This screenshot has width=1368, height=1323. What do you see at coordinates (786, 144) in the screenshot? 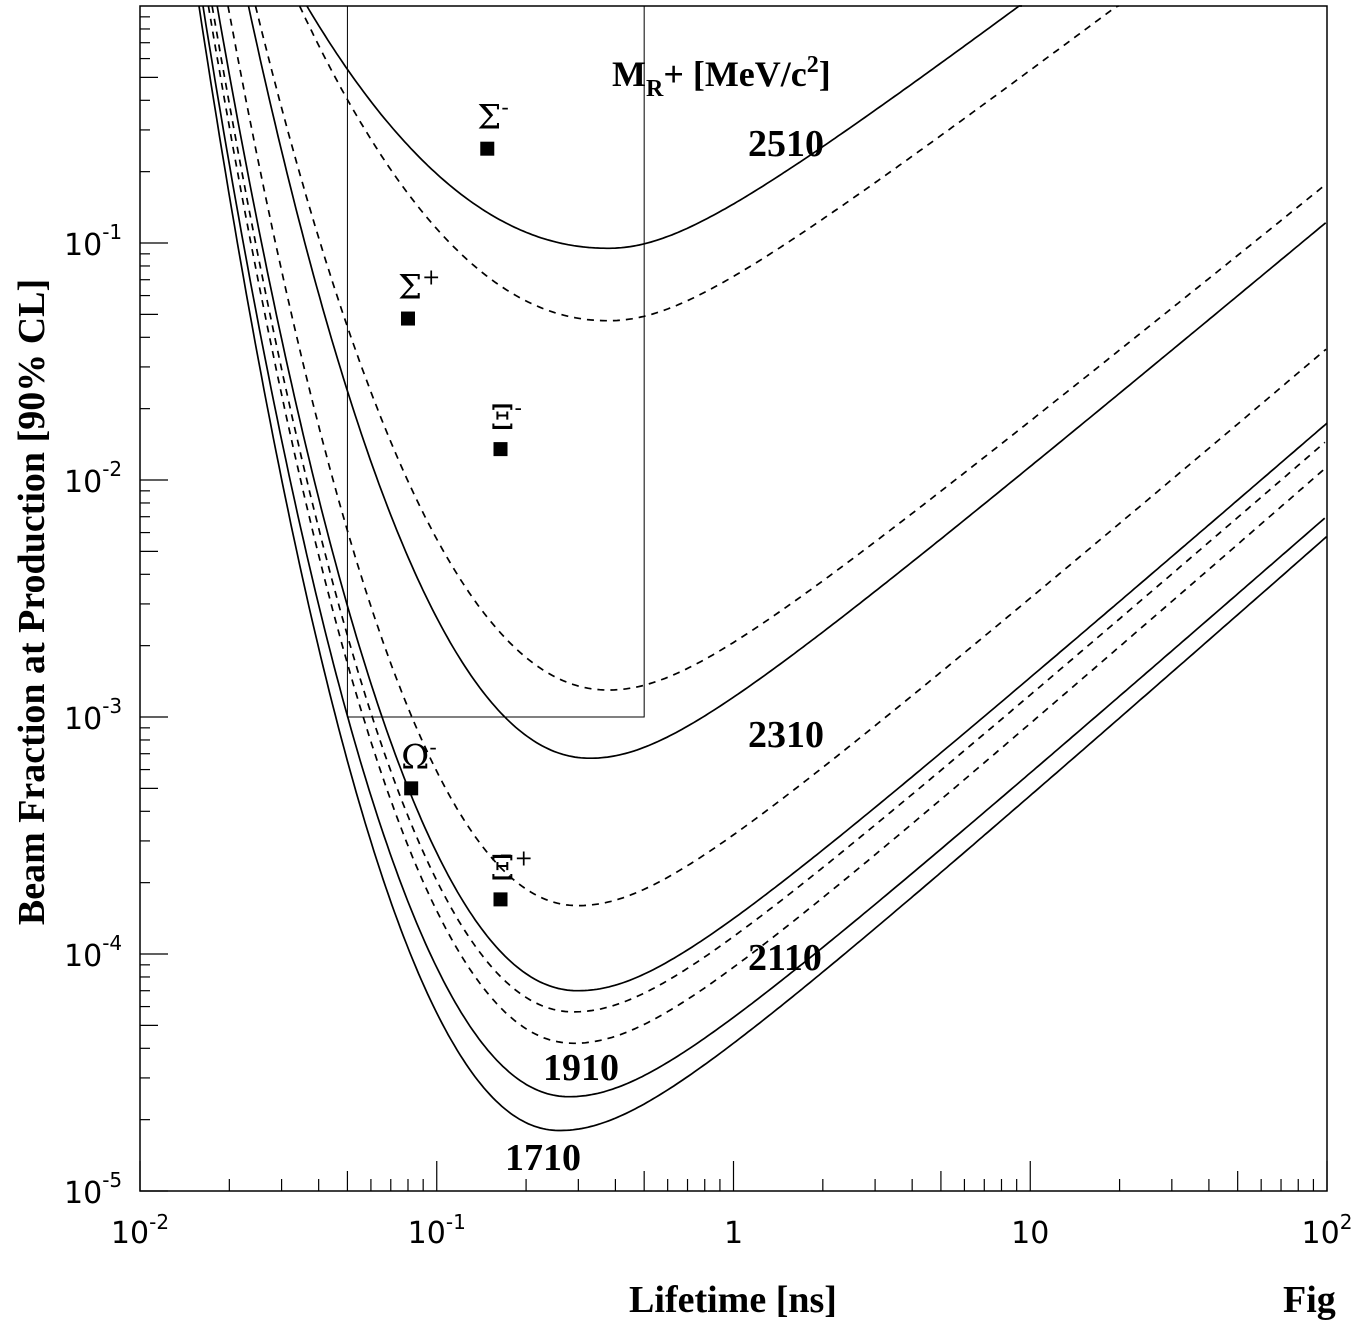
I see `curve-label-2510: 2510` at bounding box center [786, 144].